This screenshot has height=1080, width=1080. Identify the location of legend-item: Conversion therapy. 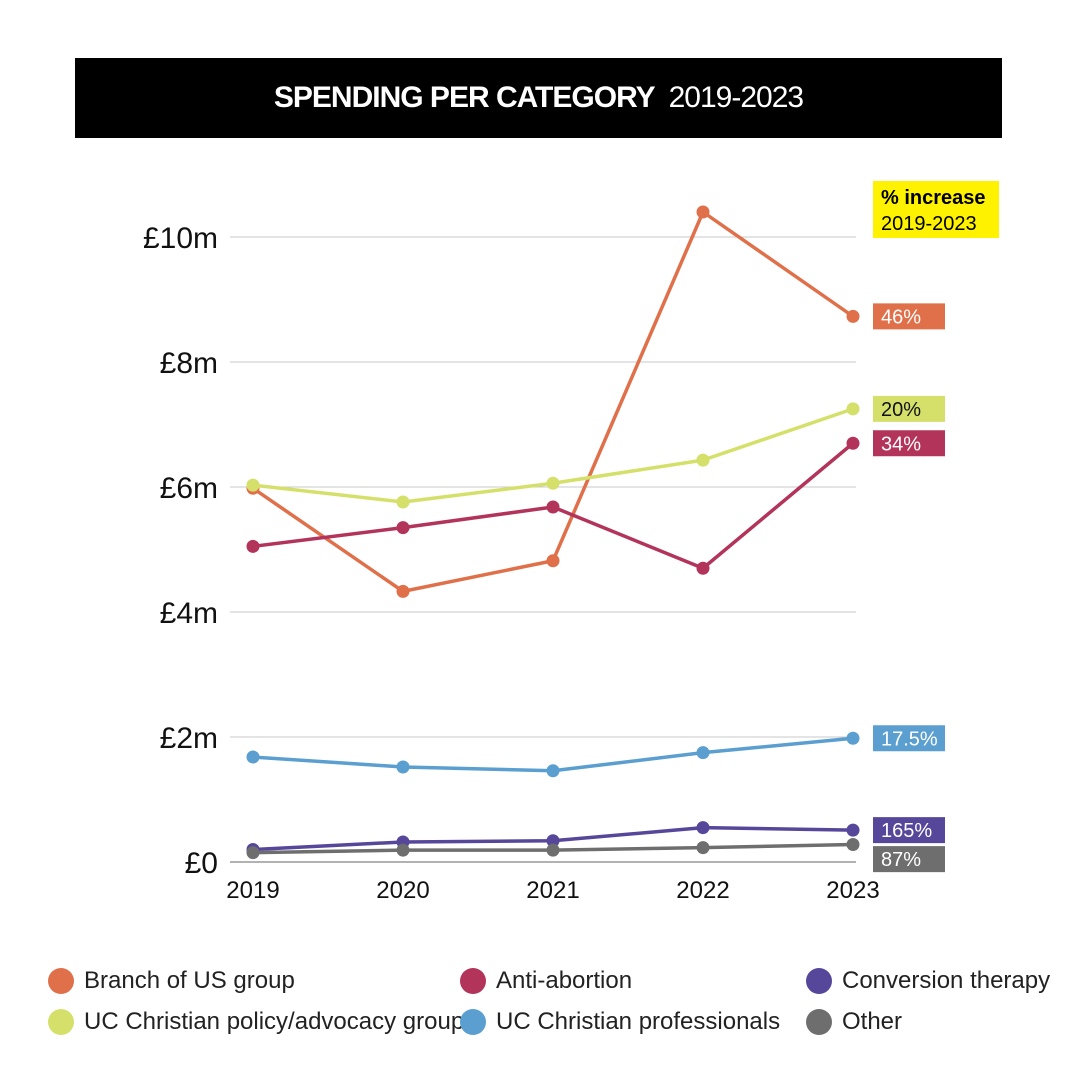
(928, 981).